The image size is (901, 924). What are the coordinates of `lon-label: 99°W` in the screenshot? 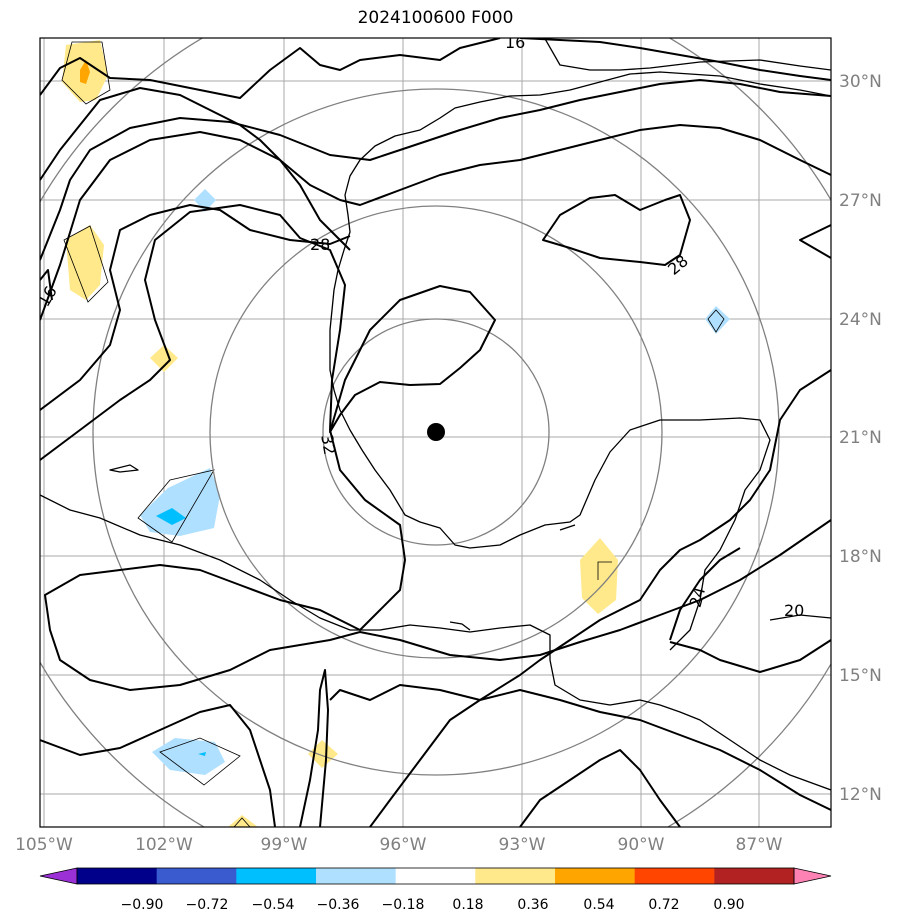 It's located at (284, 845).